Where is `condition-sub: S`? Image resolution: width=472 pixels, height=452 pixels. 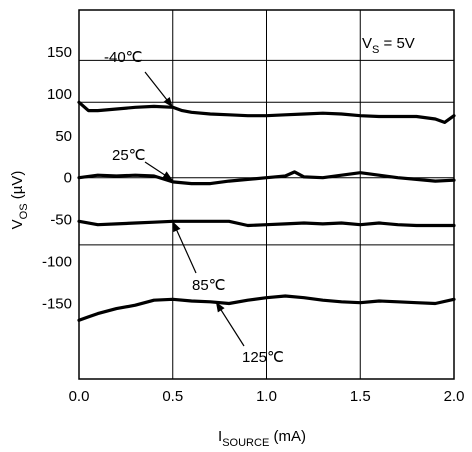 condition-sub: S is located at coordinates (375, 50).